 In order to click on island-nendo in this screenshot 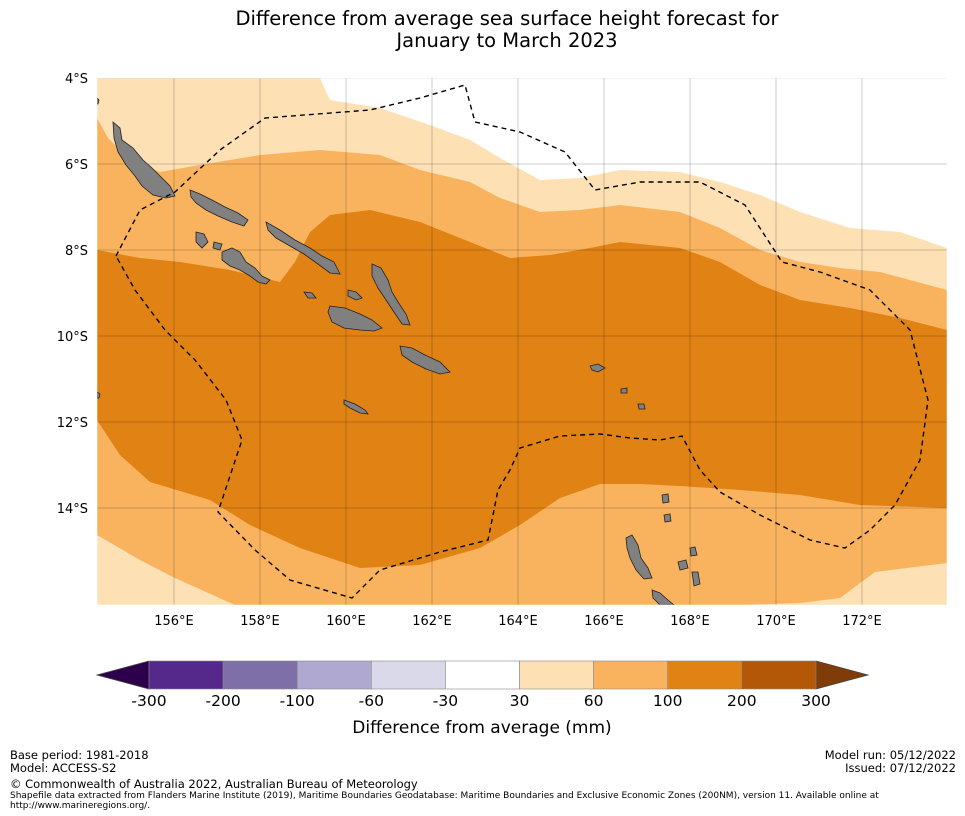, I will do `click(597, 368)`.